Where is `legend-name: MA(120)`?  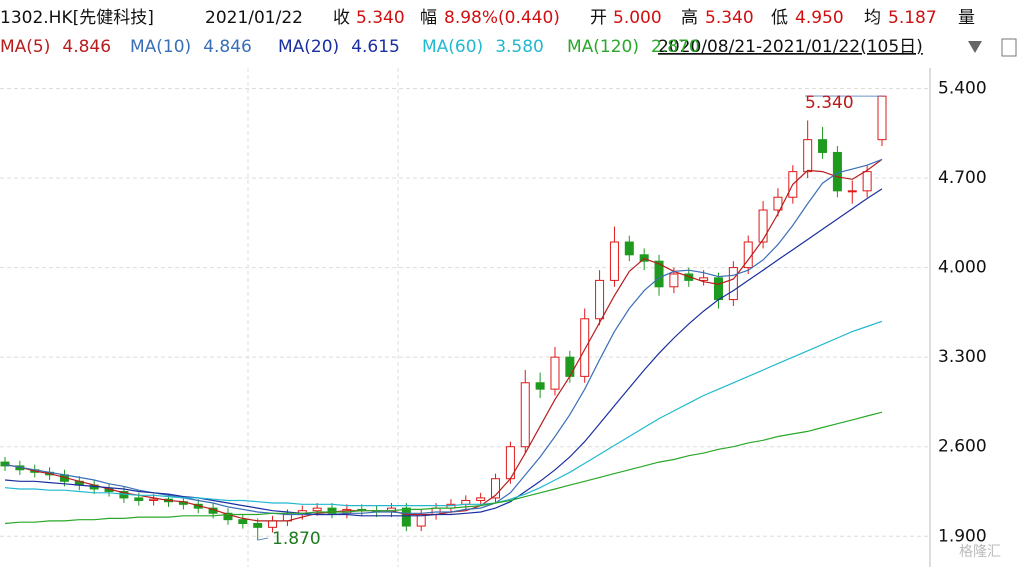
legend-name: MA(120) is located at coordinates (603, 47).